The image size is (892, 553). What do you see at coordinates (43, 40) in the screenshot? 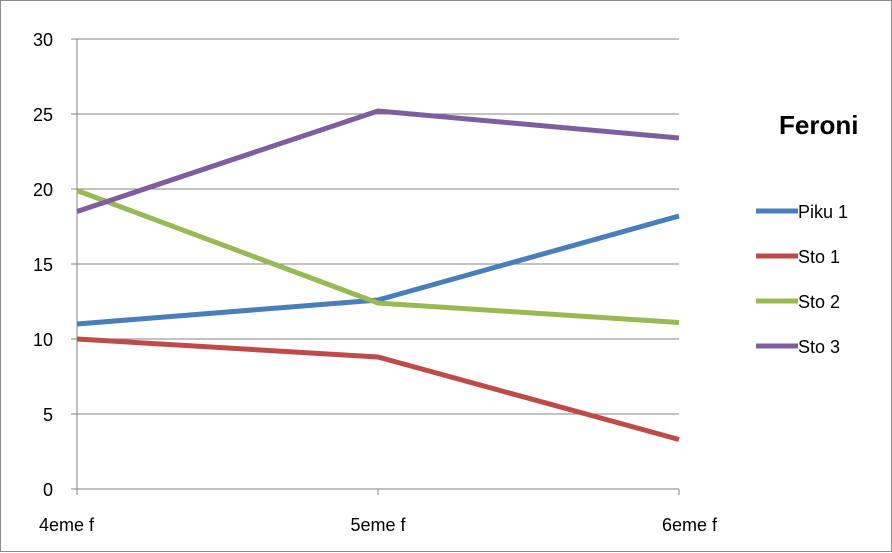
I see `y-tick-label: 30` at bounding box center [43, 40].